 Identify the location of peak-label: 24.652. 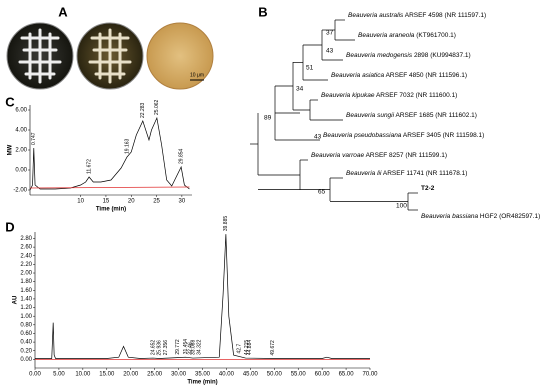
(153, 348).